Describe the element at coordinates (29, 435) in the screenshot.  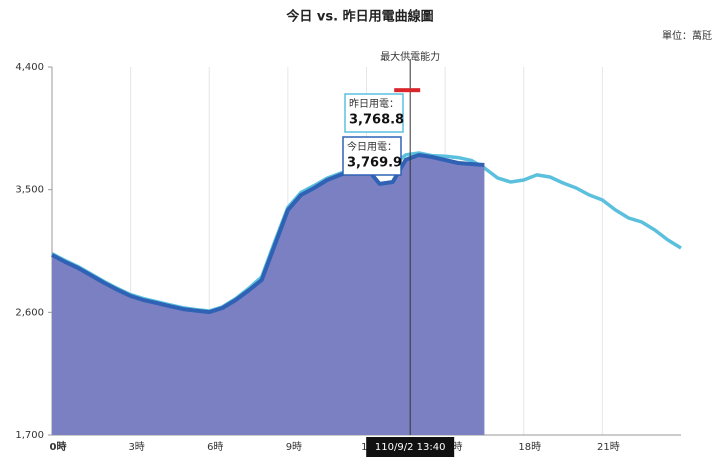
I see `y-tick-label: 1,700` at that location.